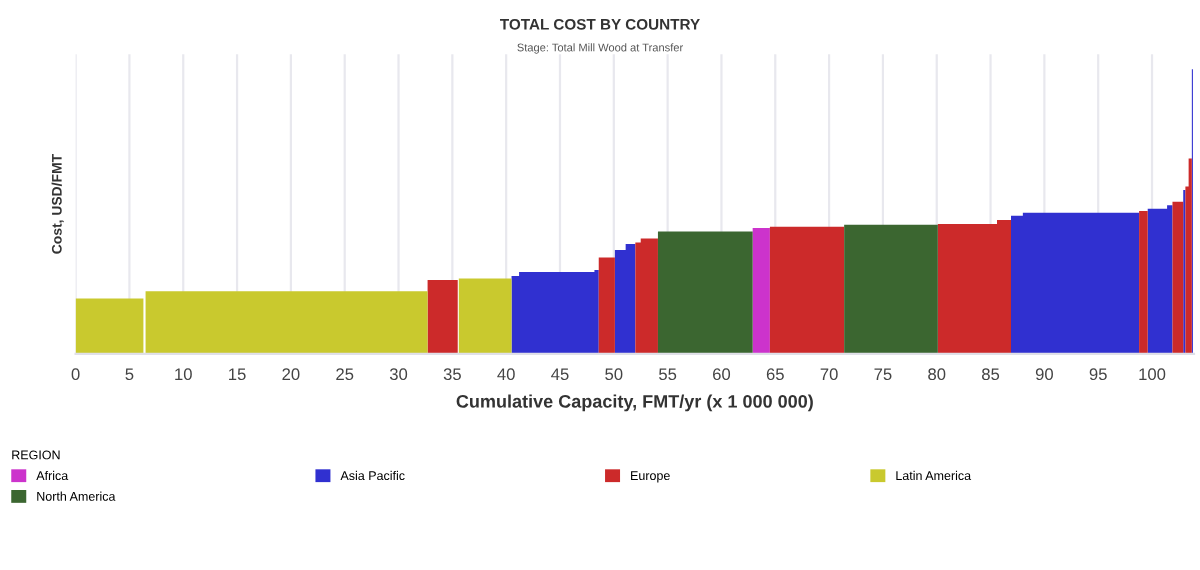 The height and width of the screenshot is (570, 1200). I want to click on x-tick-label: 20, so click(291, 374).